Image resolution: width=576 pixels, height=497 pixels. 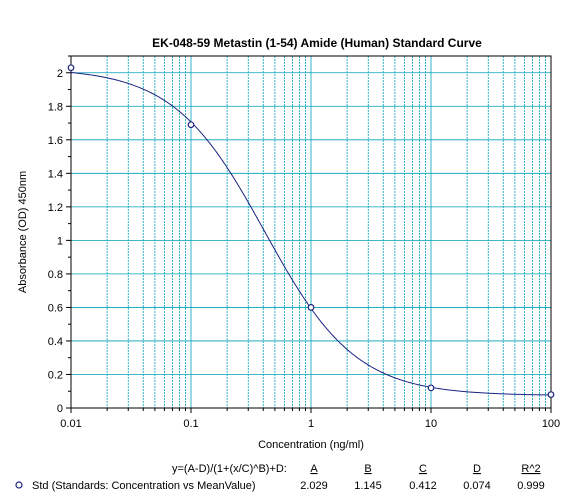 What do you see at coordinates (19, 485) in the screenshot?
I see `legend-marker-icon` at bounding box center [19, 485].